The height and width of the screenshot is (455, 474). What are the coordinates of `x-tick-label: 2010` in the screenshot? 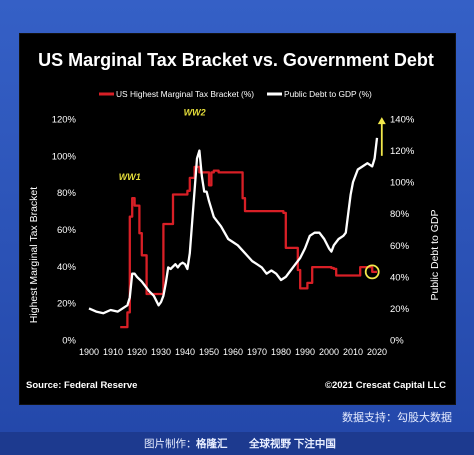 It's located at (353, 352).